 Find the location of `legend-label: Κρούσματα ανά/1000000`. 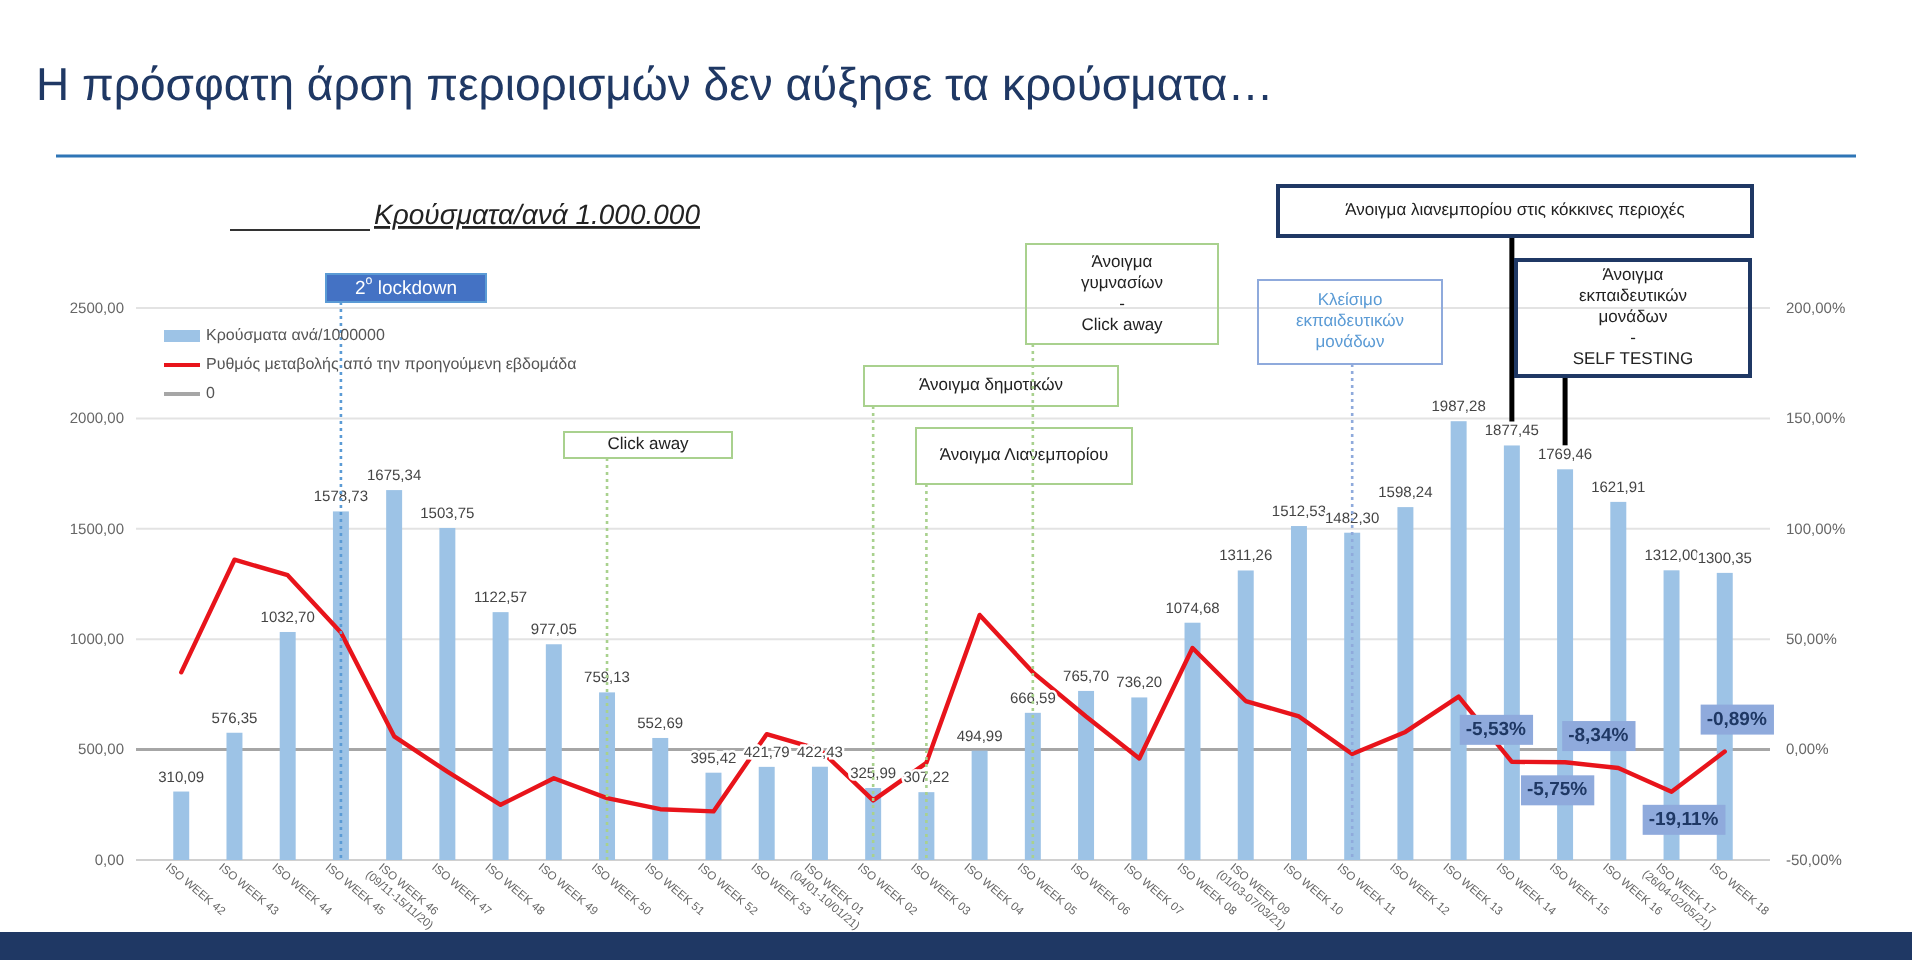

legend-label: Κρούσματα ανά/1000000 is located at coordinates (296, 335).